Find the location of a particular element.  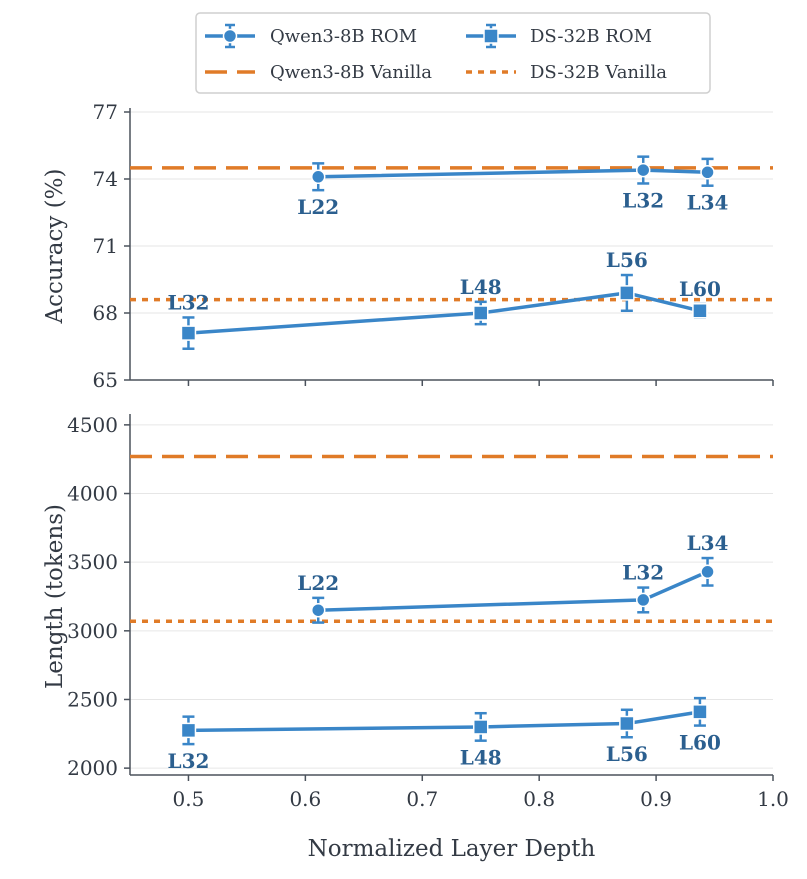

x-axis-title: Normalized Layer Depth is located at coordinates (452, 849).